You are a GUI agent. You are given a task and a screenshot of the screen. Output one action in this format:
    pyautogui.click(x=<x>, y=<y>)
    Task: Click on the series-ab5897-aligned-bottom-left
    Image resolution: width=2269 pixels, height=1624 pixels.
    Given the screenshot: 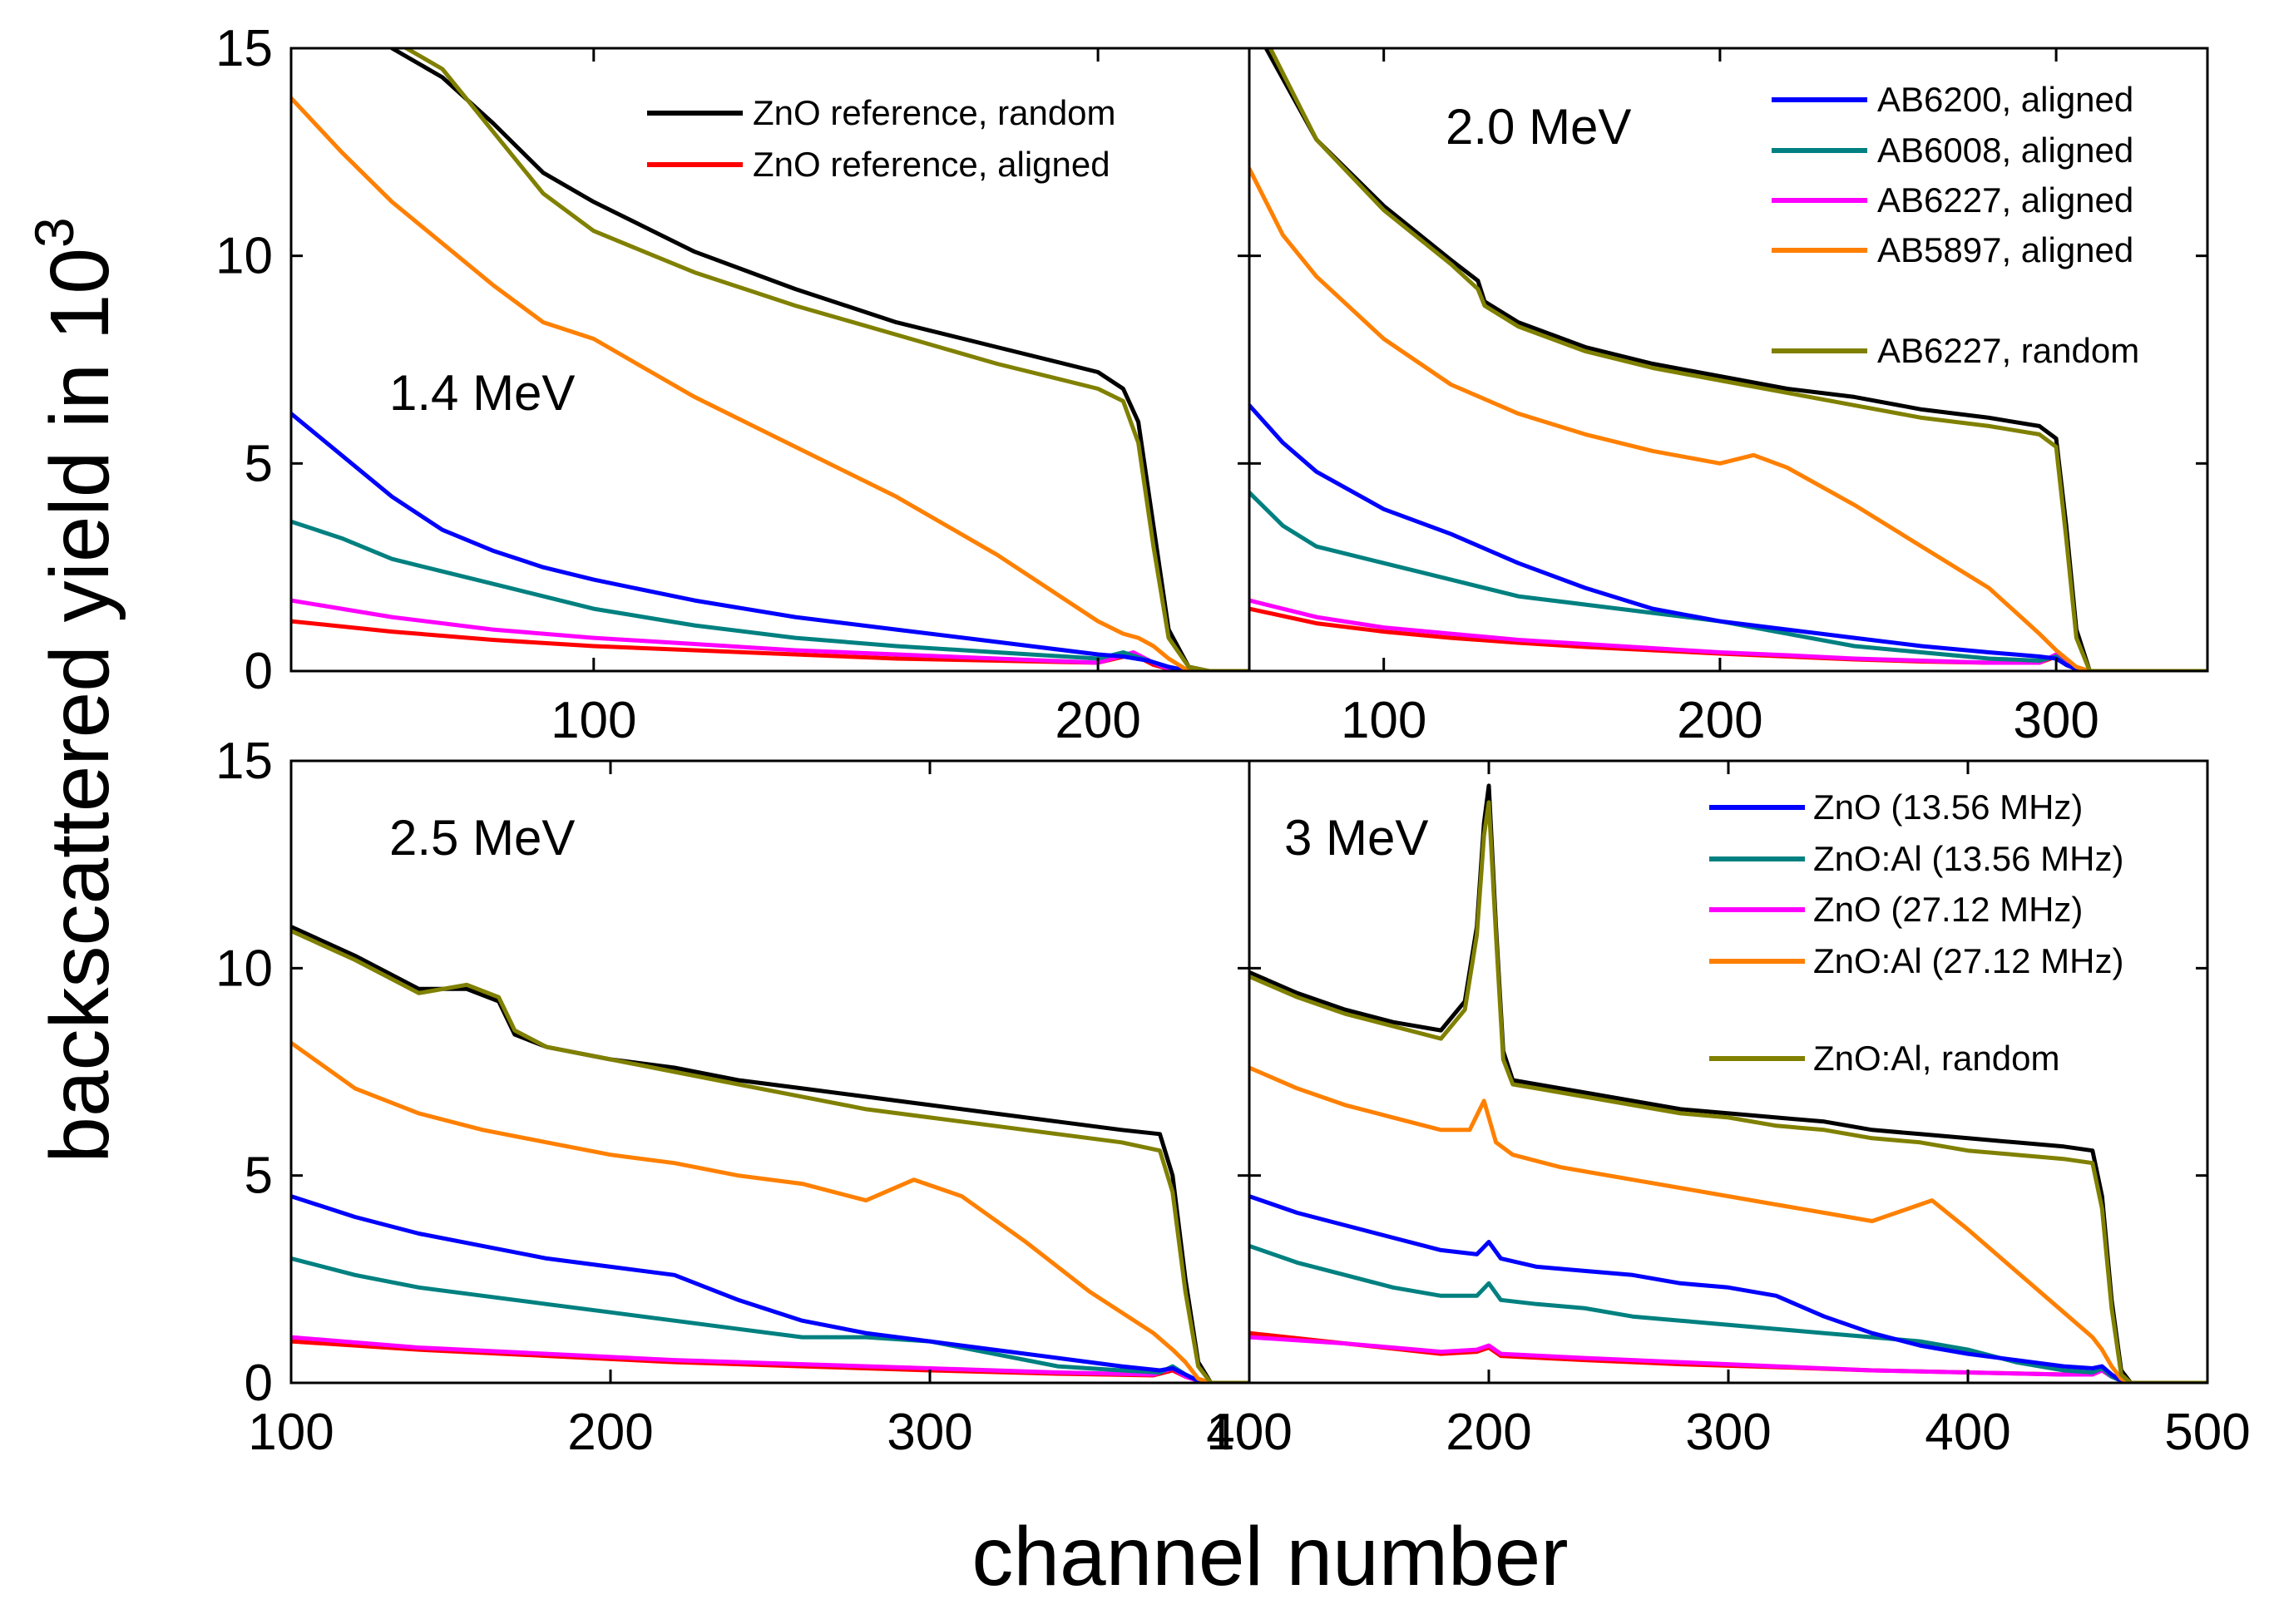 What is the action you would take?
    pyautogui.click(x=770, y=1211)
    